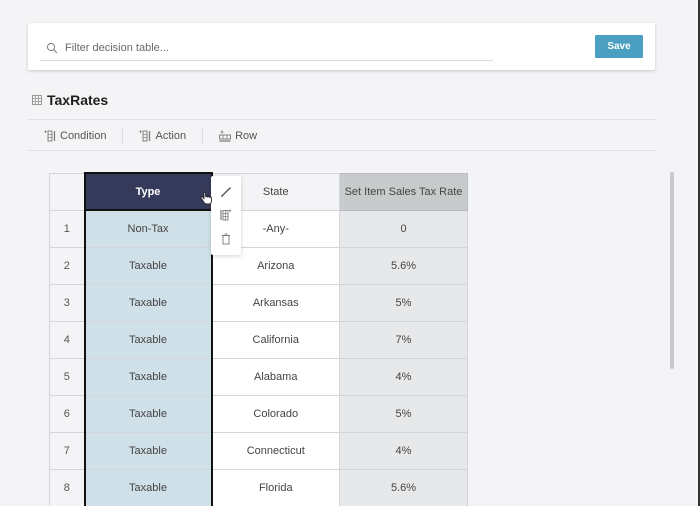 The image size is (700, 506). I want to click on column-header-tax-rate: Set Item Sales Tax Rate, so click(403, 191).